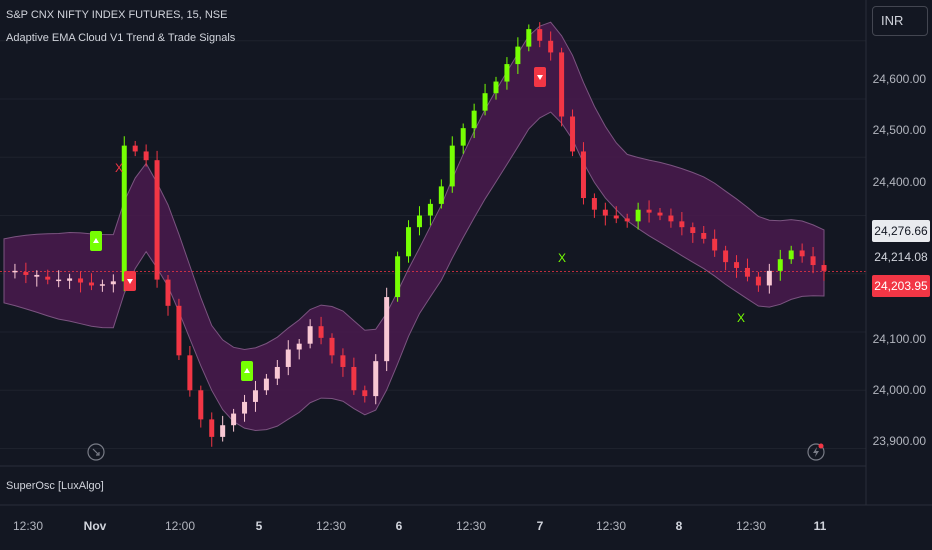 This screenshot has width=932, height=550. Describe the element at coordinates (679, 526) in the screenshot. I see `time-tick: 8` at that location.